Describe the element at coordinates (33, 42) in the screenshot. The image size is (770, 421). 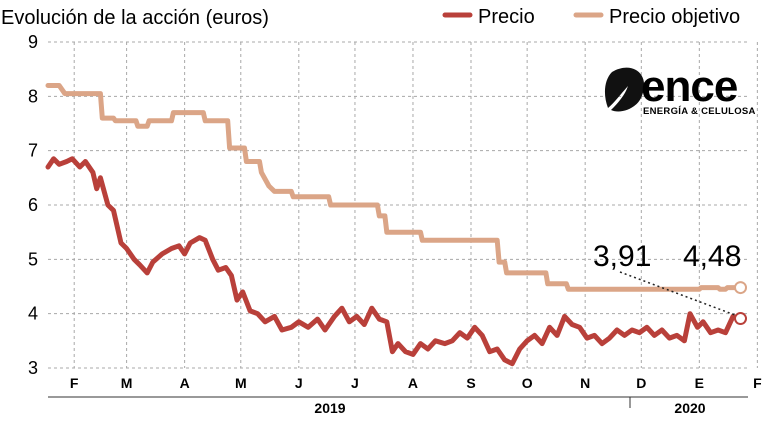
I see `y-tick-label: 9` at that location.